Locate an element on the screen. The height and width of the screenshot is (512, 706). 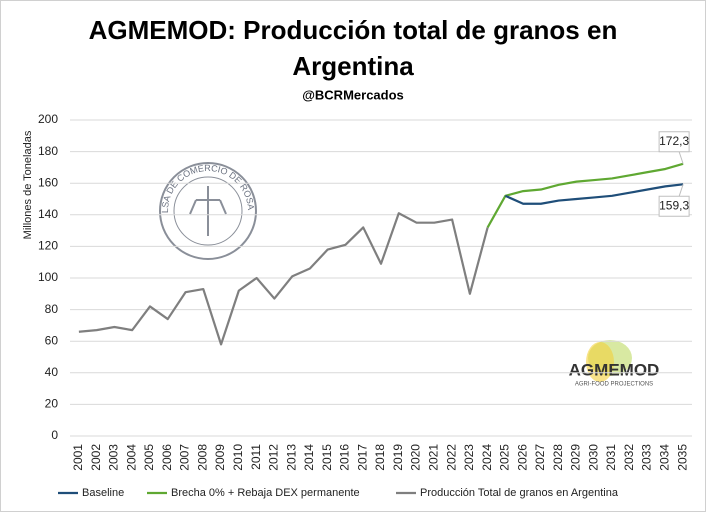
y-tick-label: 20 is located at coordinates (52, 404).